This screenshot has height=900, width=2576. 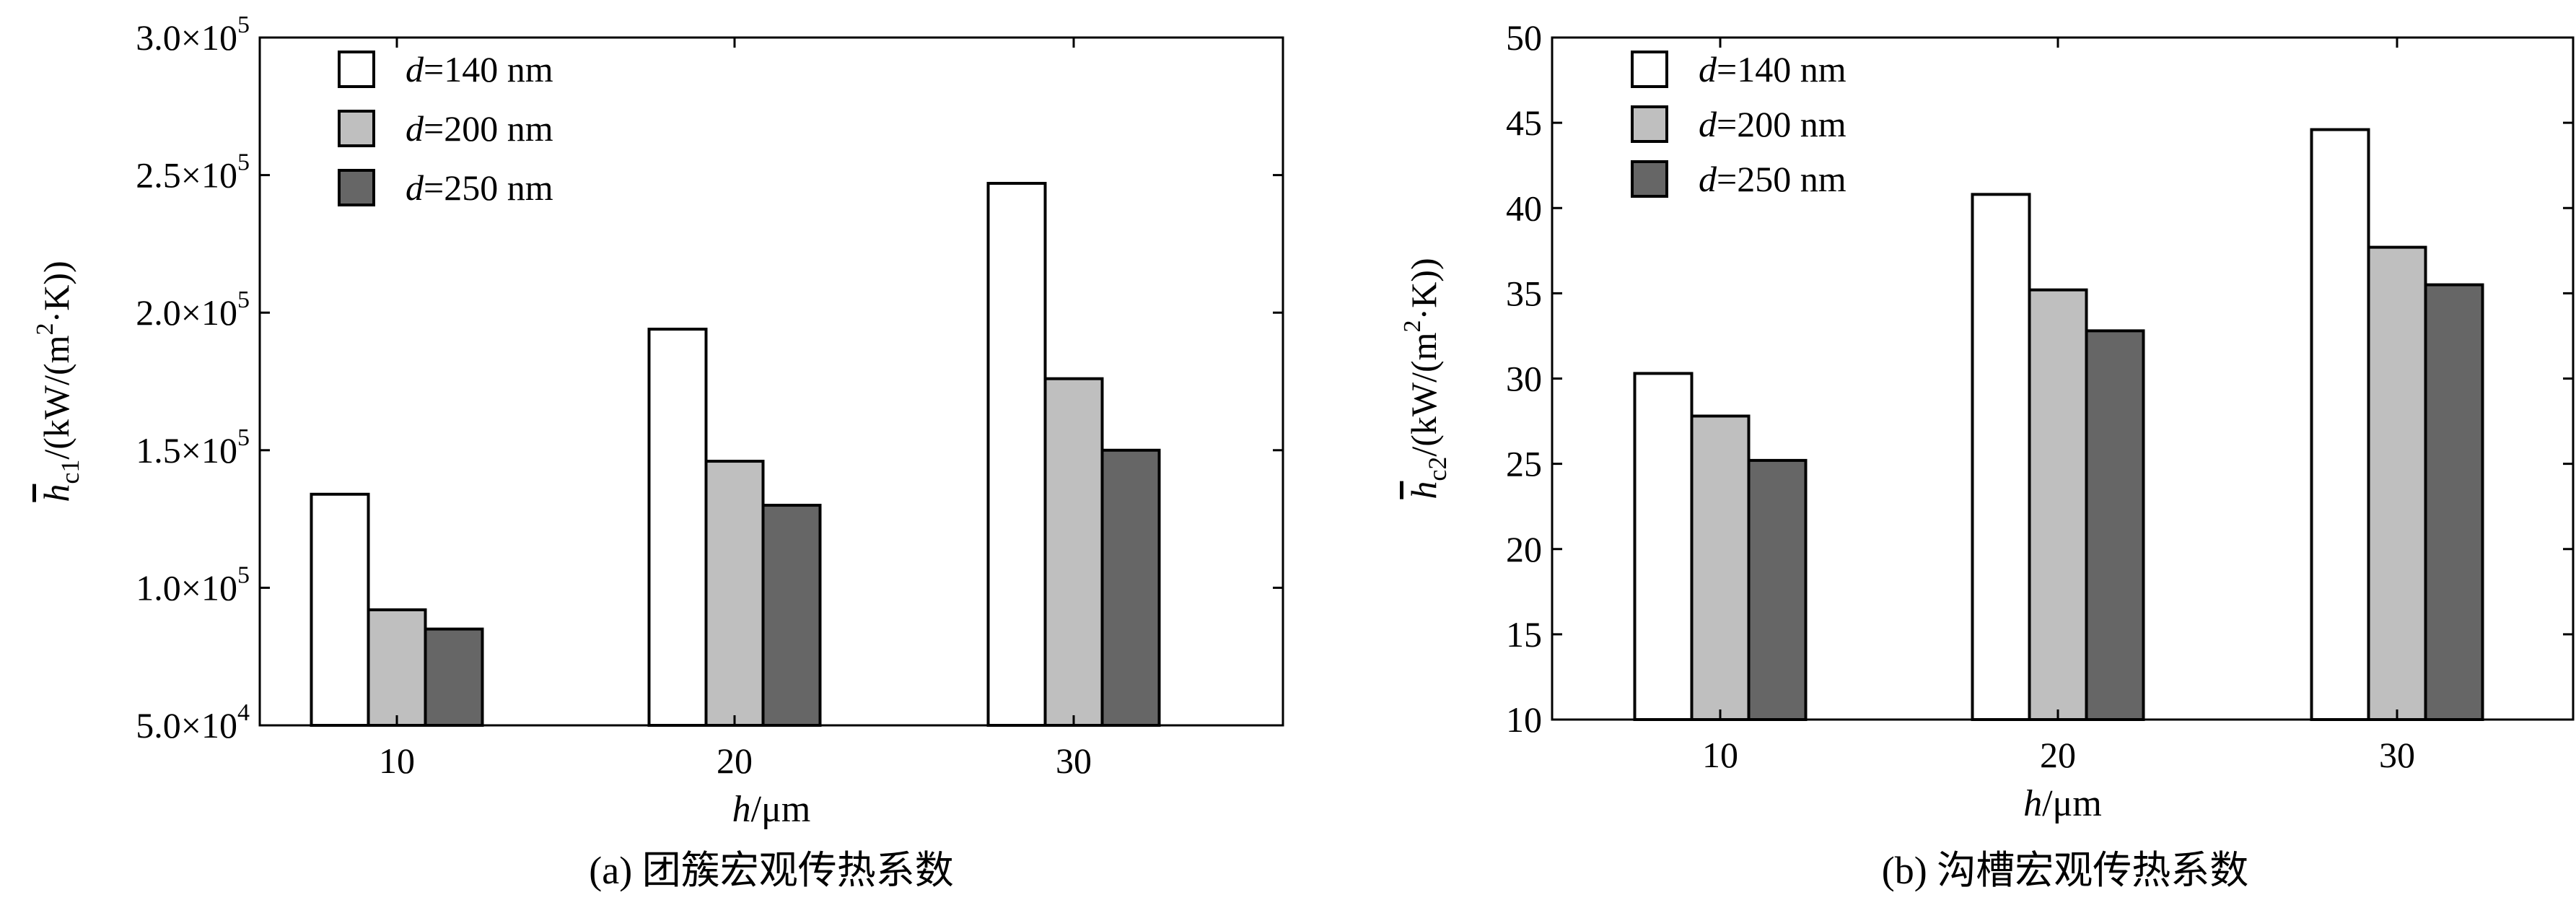 What do you see at coordinates (1524, 208) in the screenshot?
I see `y-tick-label: 40` at bounding box center [1524, 208].